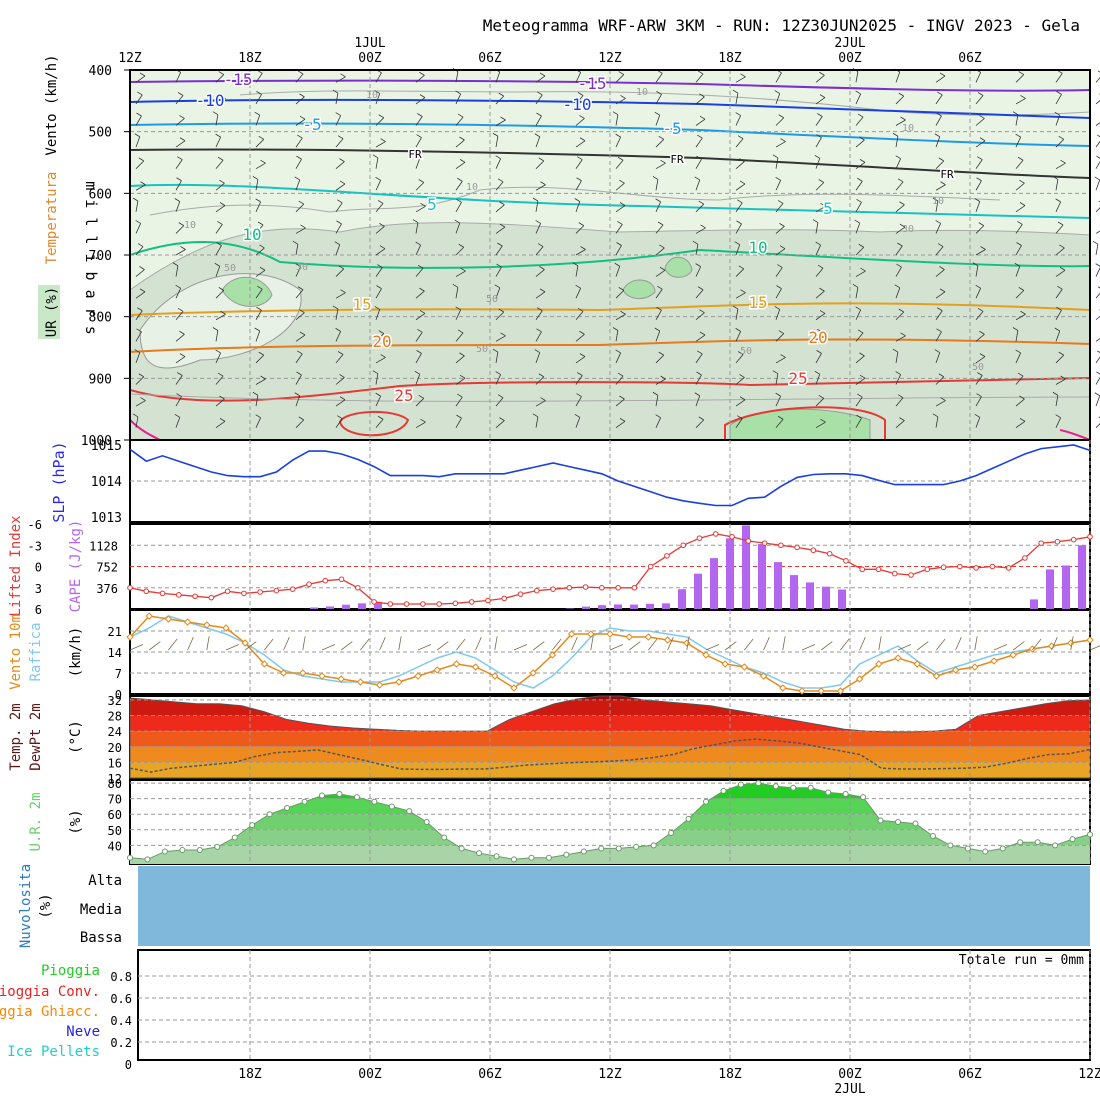  What do you see at coordinates (46, 905) in the screenshot?
I see `cloud-unit: (%)` at bounding box center [46, 905].